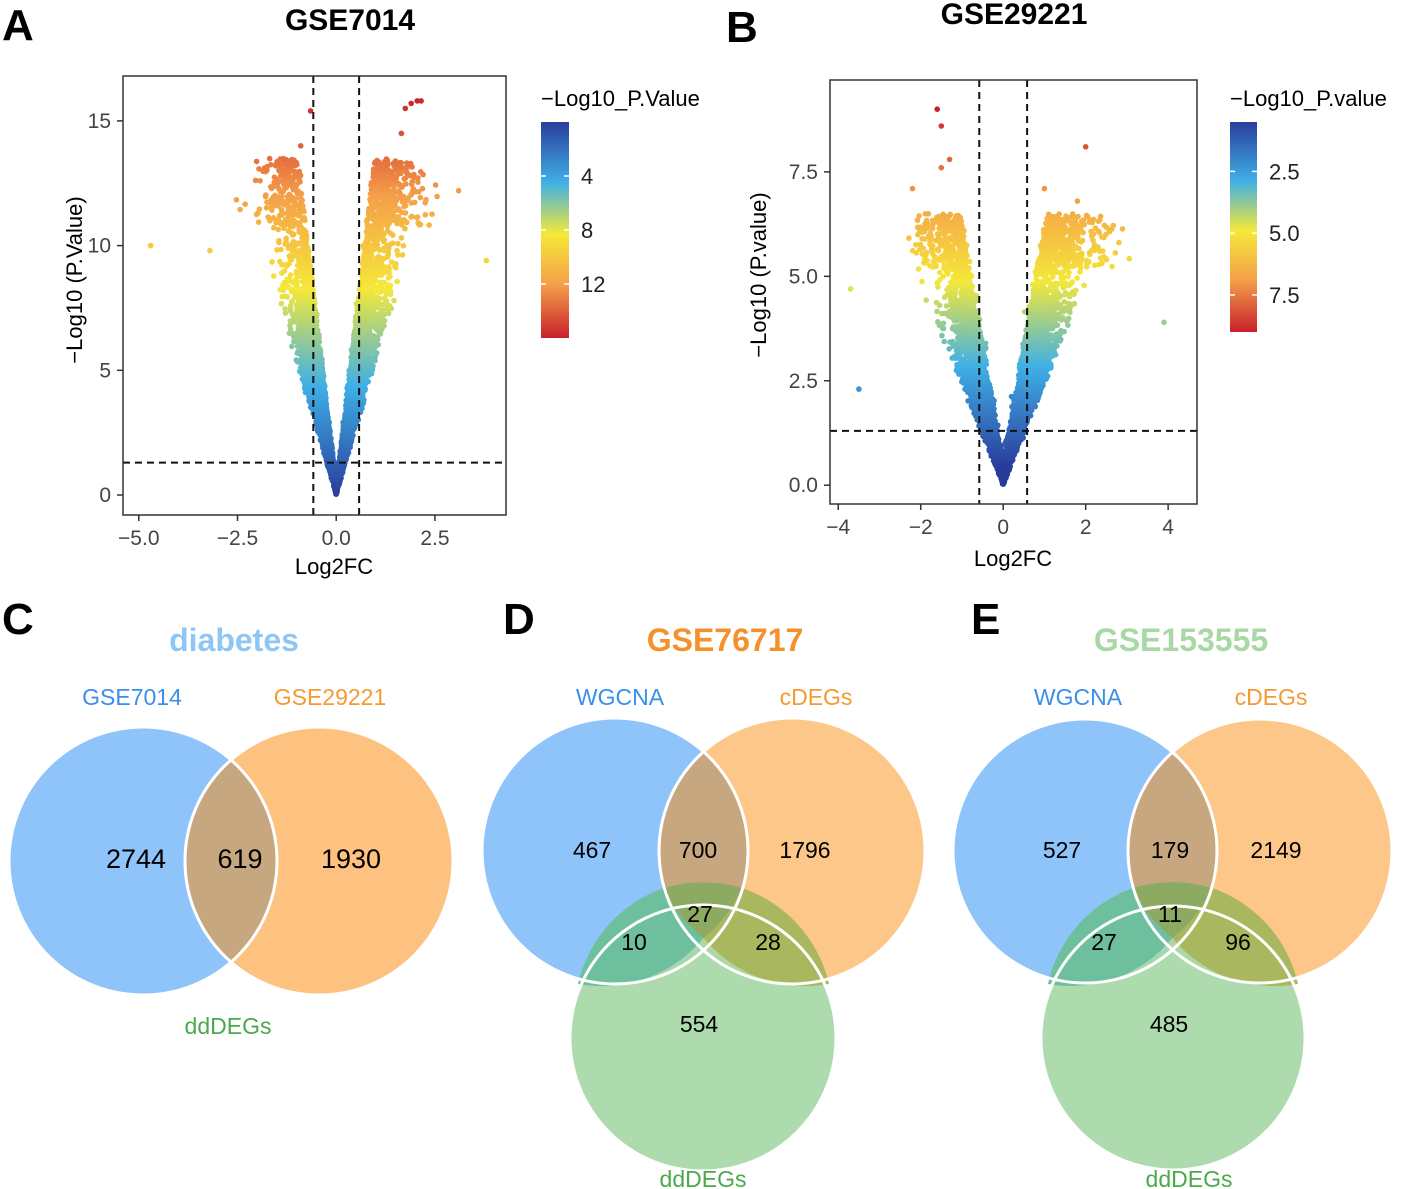  Describe the element at coordinates (18, 25) in the screenshot. I see `panel-letter-a: A` at that location.